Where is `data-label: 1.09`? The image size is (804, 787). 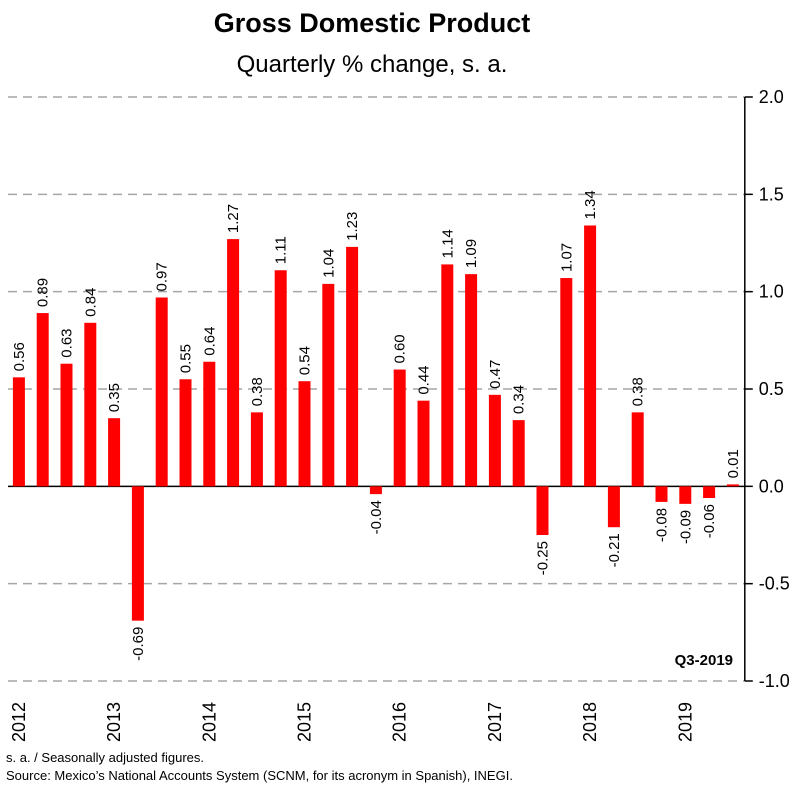
data-label: 1.09 is located at coordinates (471, 253).